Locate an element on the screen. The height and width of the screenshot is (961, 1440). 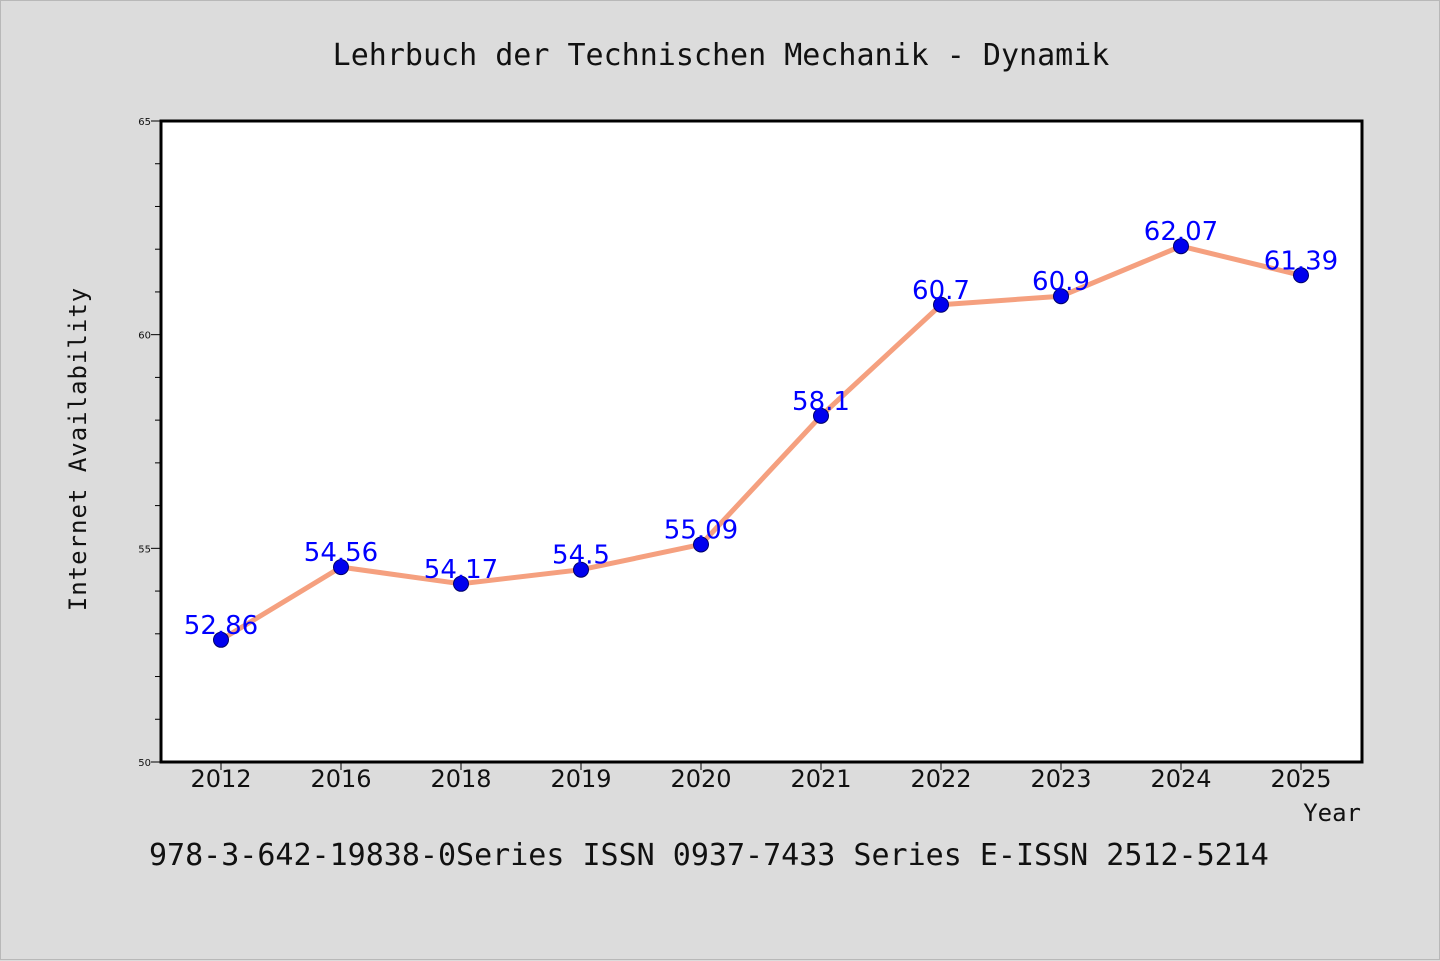
y-axis-label: Internet Availability is located at coordinates (78, 449).